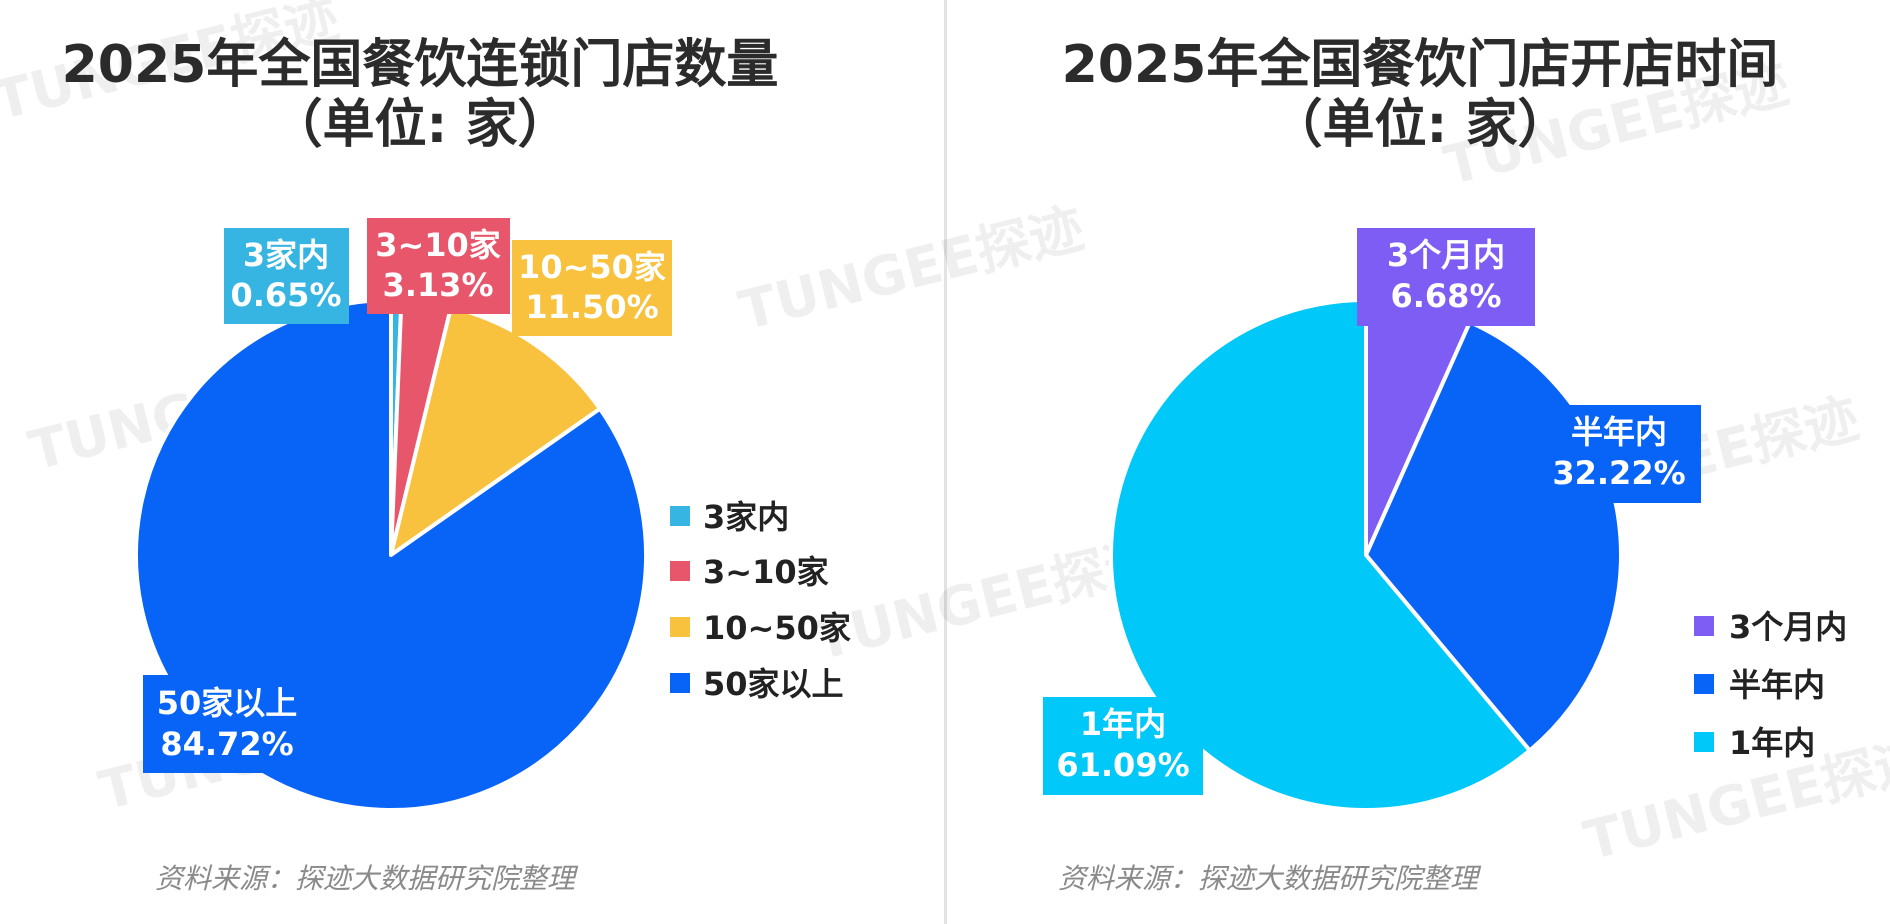 Image resolution: width=1890 pixels, height=924 pixels. I want to click on right-legend: 3个月内 半年内 1年内, so click(1770, 685).